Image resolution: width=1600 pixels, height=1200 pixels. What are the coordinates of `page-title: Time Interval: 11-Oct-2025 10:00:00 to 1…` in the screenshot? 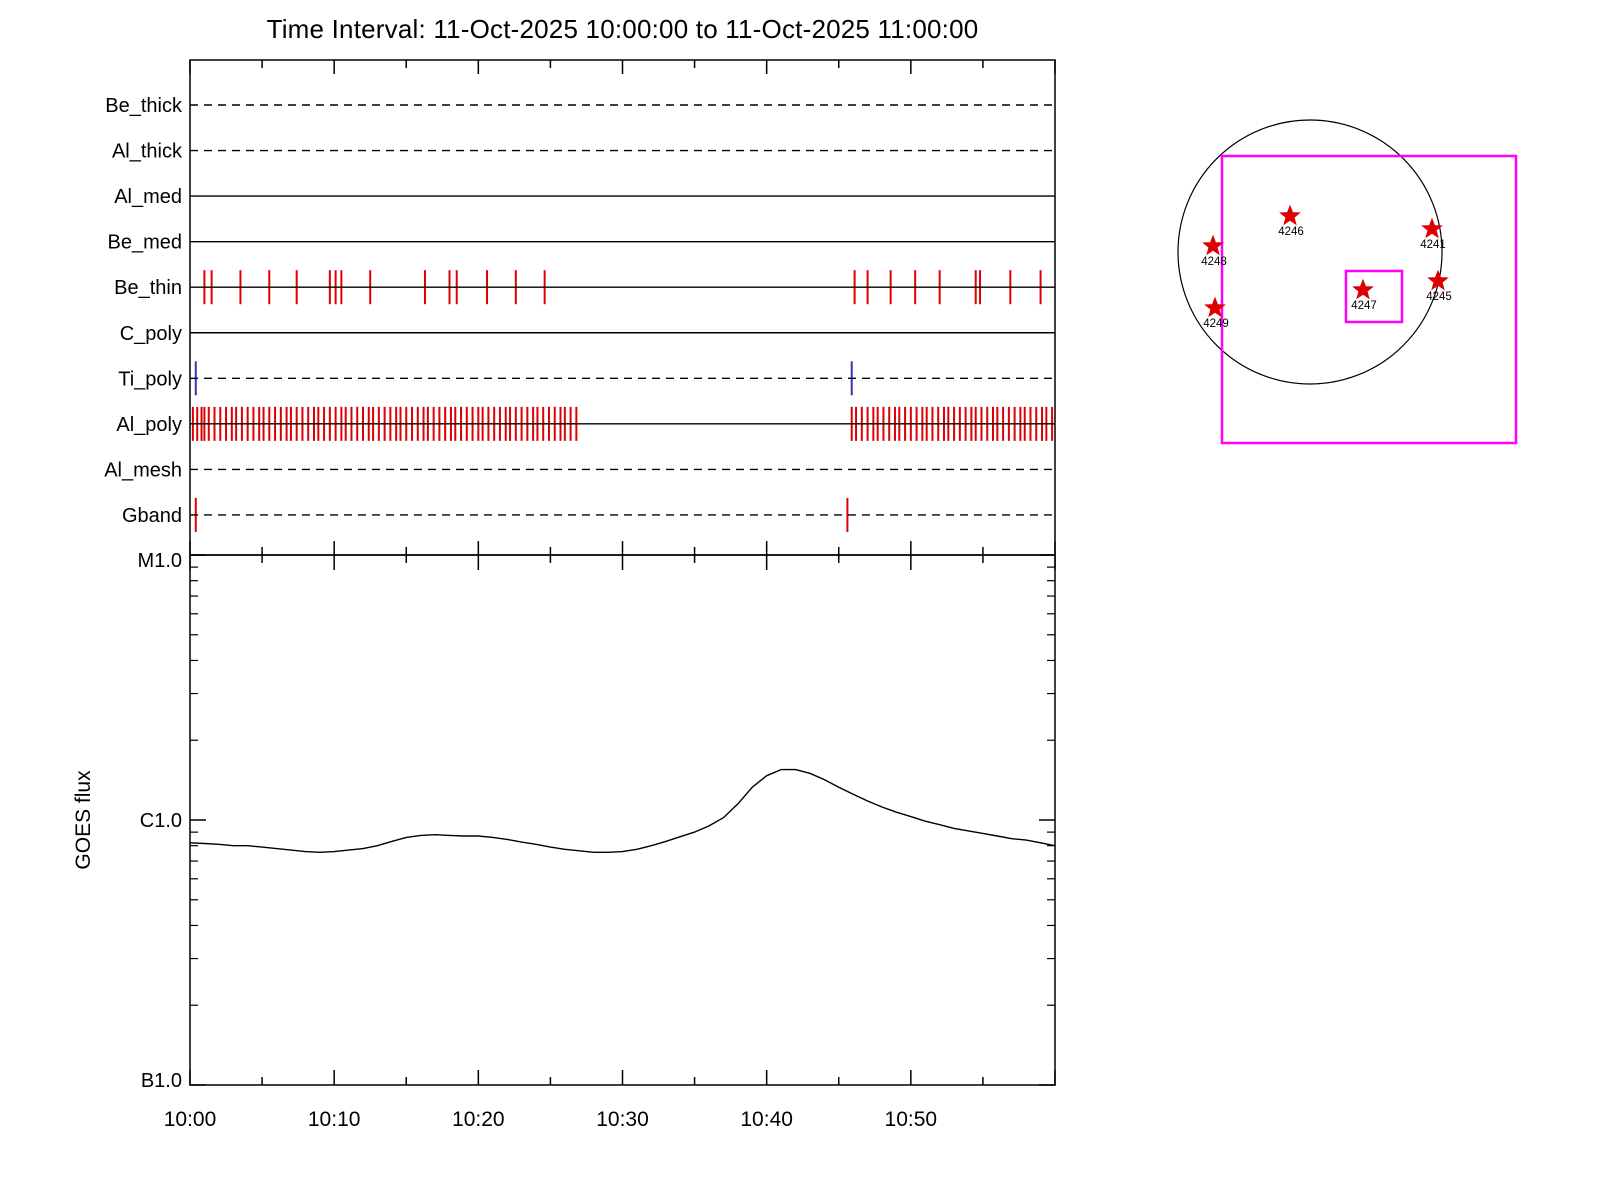 It's located at (622, 29).